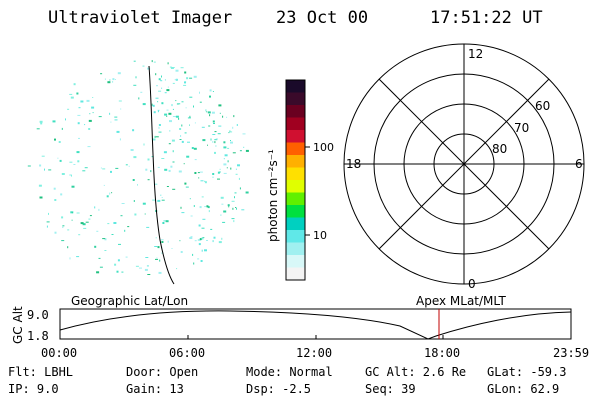 The image size is (600, 400). I want to click on mlt-label-18: 18, so click(353, 164).